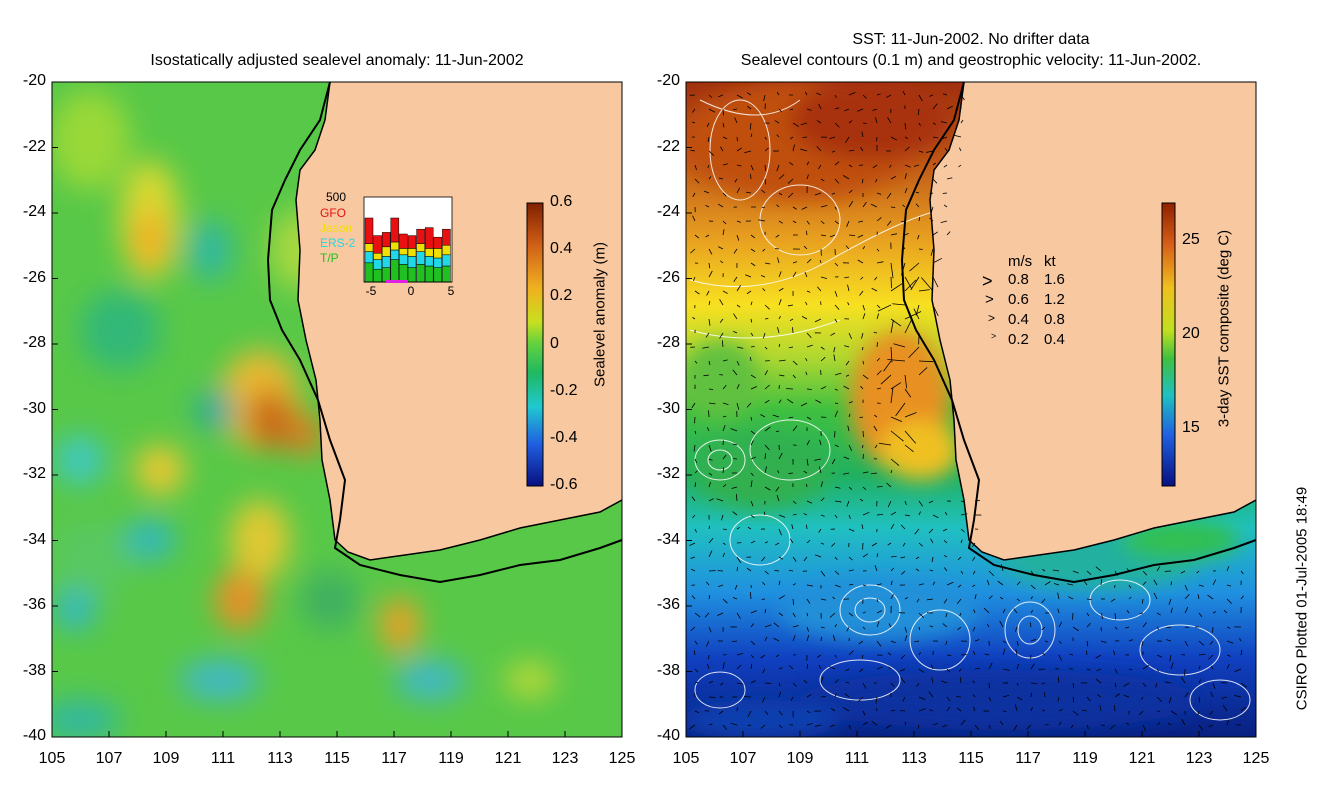  Describe the element at coordinates (280, 758) in the screenshot. I see `x-tick-label: 113` at that location.